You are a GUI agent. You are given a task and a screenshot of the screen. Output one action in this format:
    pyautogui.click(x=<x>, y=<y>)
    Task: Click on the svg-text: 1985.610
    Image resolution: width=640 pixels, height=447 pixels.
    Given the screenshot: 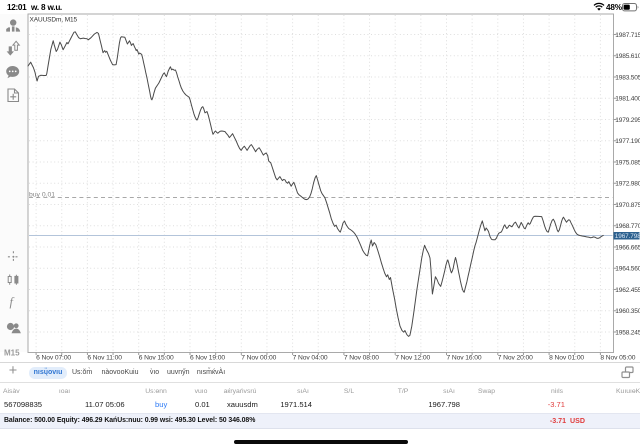 What is the action you would take?
    pyautogui.click(x=627, y=56)
    